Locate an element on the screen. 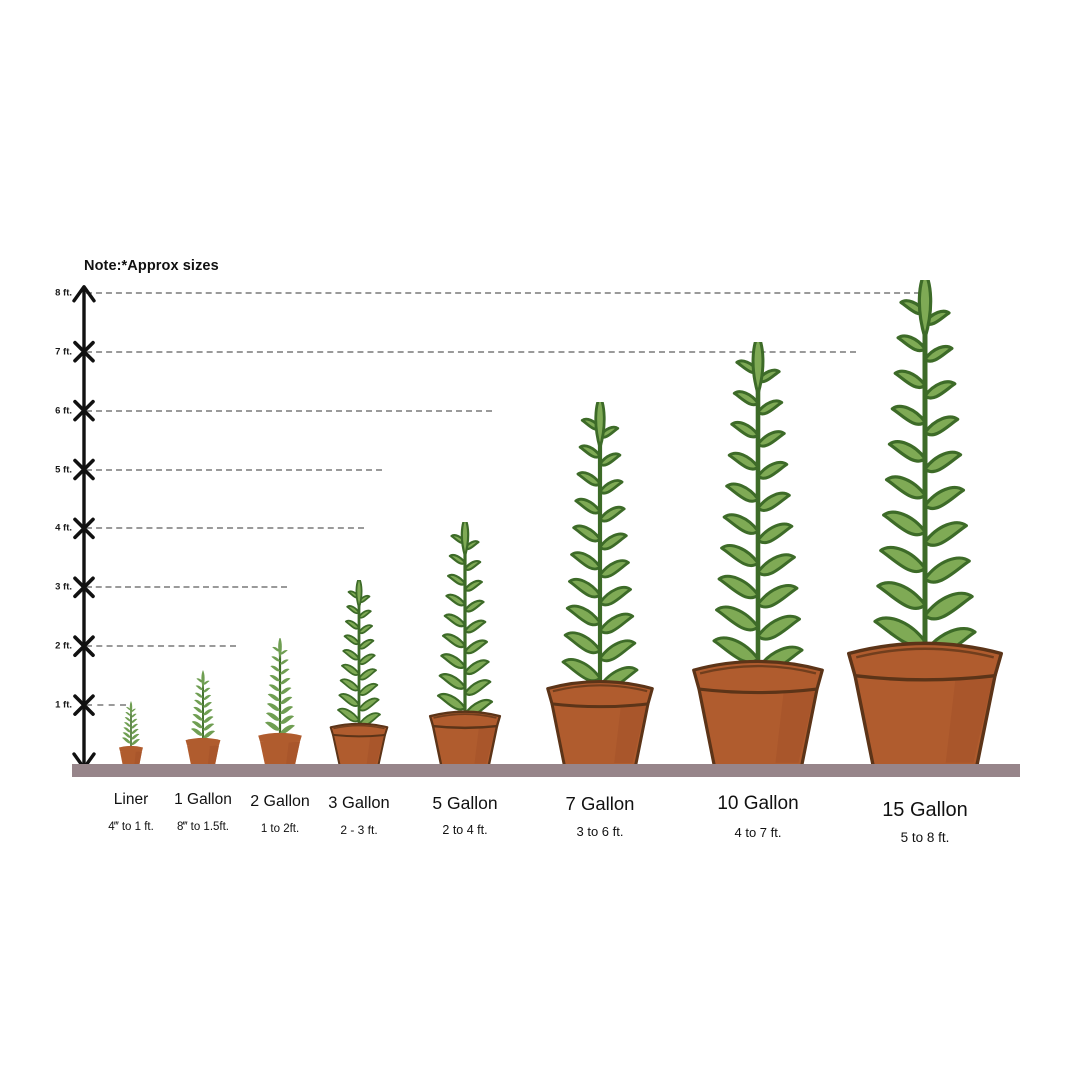 Image resolution: width=1080 pixels, height=1080 pixels. pot-size-liner: 4‴ to 1 ft. is located at coordinates (131, 827).